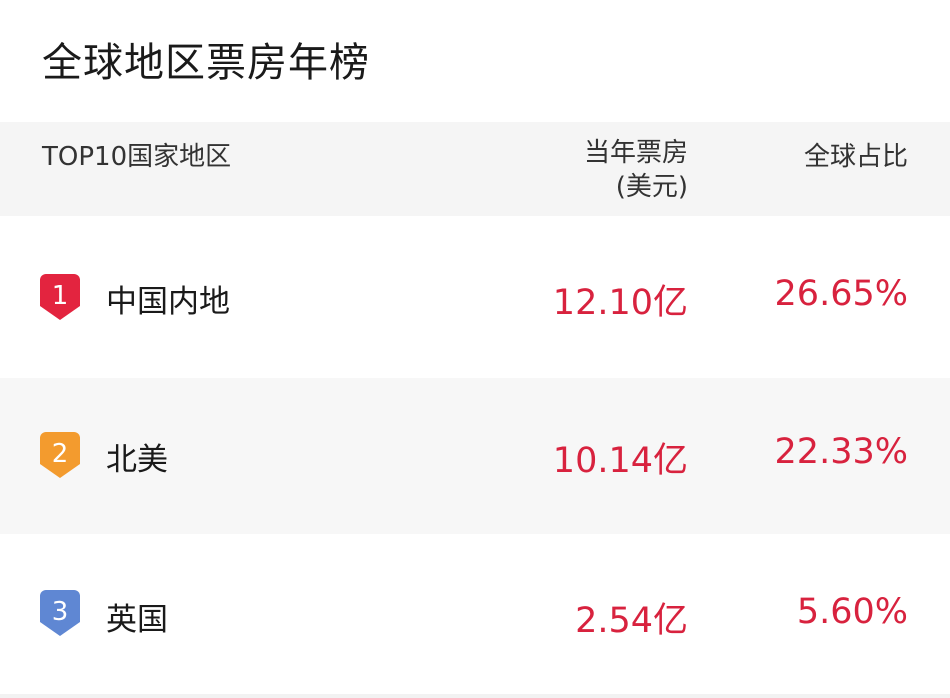 The image size is (950, 698). I want to click on rank-badge-icon: 1, so click(60, 297).